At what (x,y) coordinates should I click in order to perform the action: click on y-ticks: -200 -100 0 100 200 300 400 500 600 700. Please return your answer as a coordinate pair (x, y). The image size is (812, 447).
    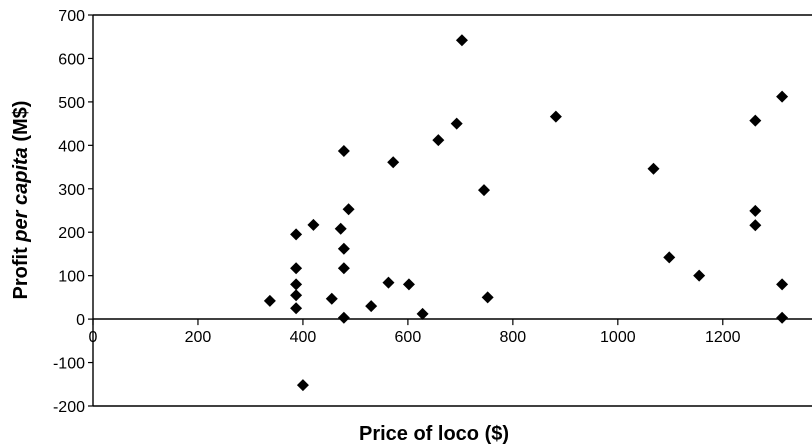
    Looking at the image, I should click on (73, 212).